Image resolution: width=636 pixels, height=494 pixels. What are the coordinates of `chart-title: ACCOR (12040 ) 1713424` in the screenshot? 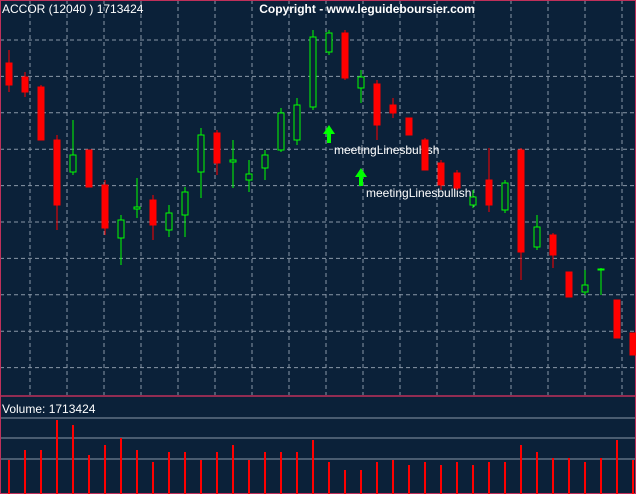 It's located at (73, 9).